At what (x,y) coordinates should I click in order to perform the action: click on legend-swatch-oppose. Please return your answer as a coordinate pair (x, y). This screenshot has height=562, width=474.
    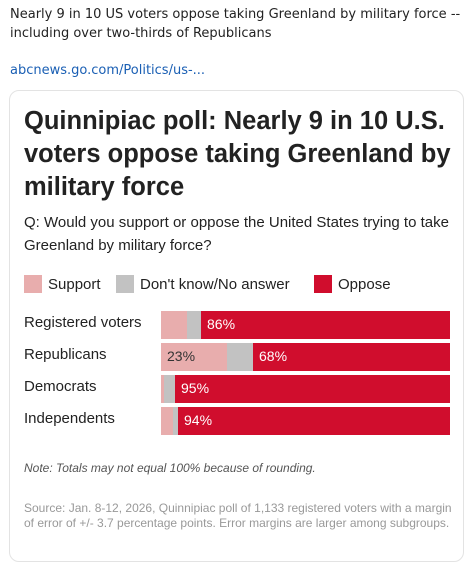
    Looking at the image, I should click on (323, 284).